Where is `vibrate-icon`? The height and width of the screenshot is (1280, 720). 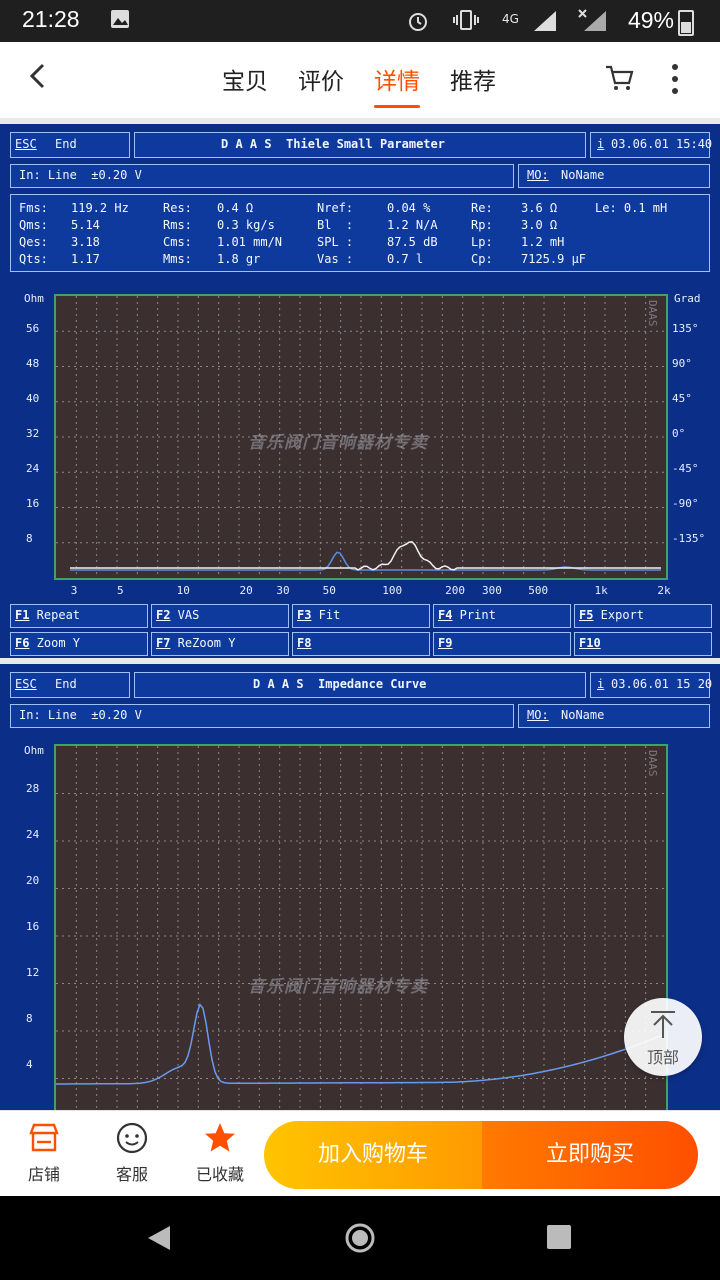
vibrate-icon is located at coordinates (466, 23).